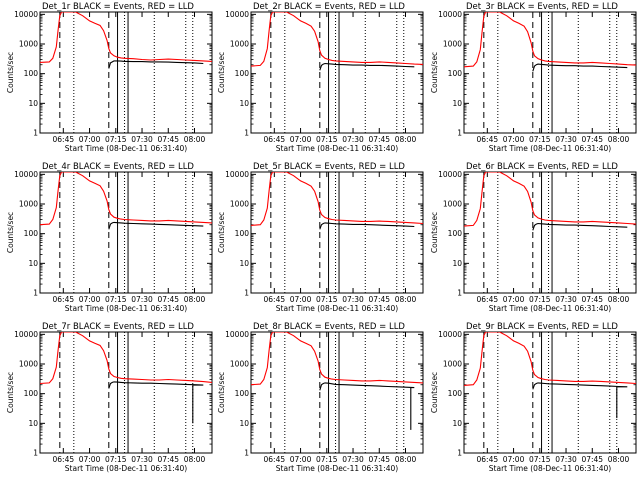 The width and height of the screenshot is (640, 485). I want to click on panel-title: Det_4r BLACK = Events, RED = LLD, so click(118, 167).